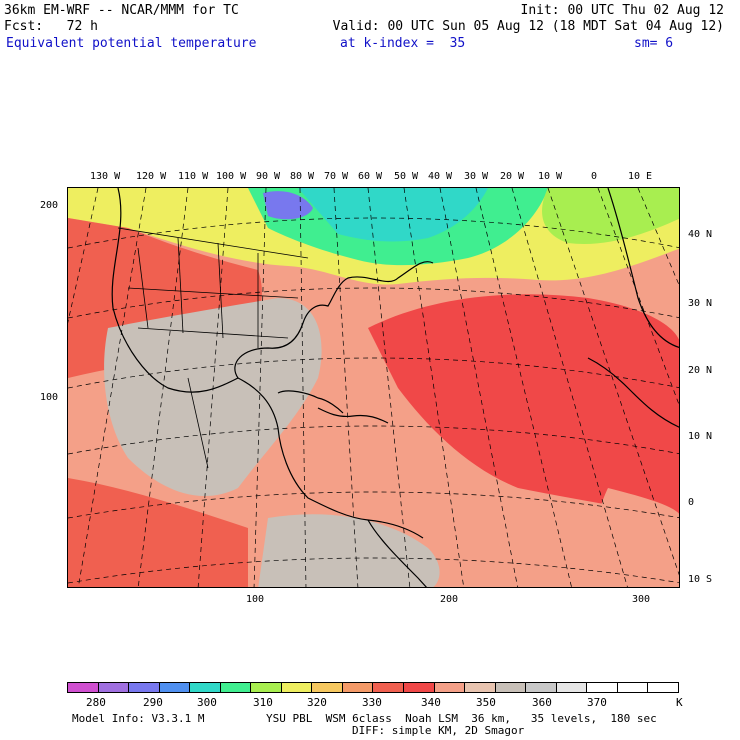 Image resolution: width=740 pixels, height=740 pixels. What do you see at coordinates (372, 702) in the screenshot?
I see `legend-label: 330` at bounding box center [372, 702].